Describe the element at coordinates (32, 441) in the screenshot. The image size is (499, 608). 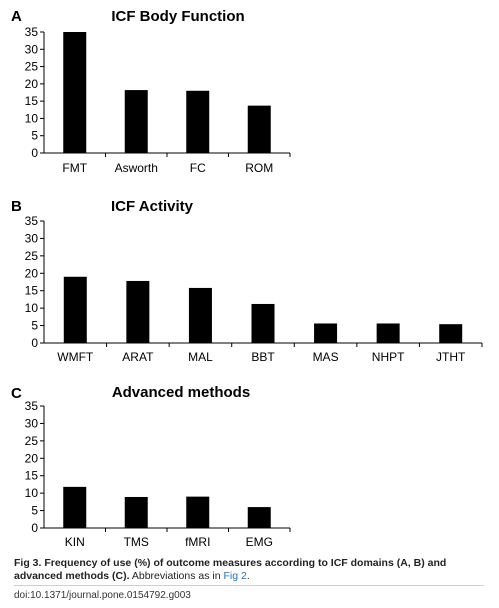
I see `panel-c-y-tick-label: 25` at that location.